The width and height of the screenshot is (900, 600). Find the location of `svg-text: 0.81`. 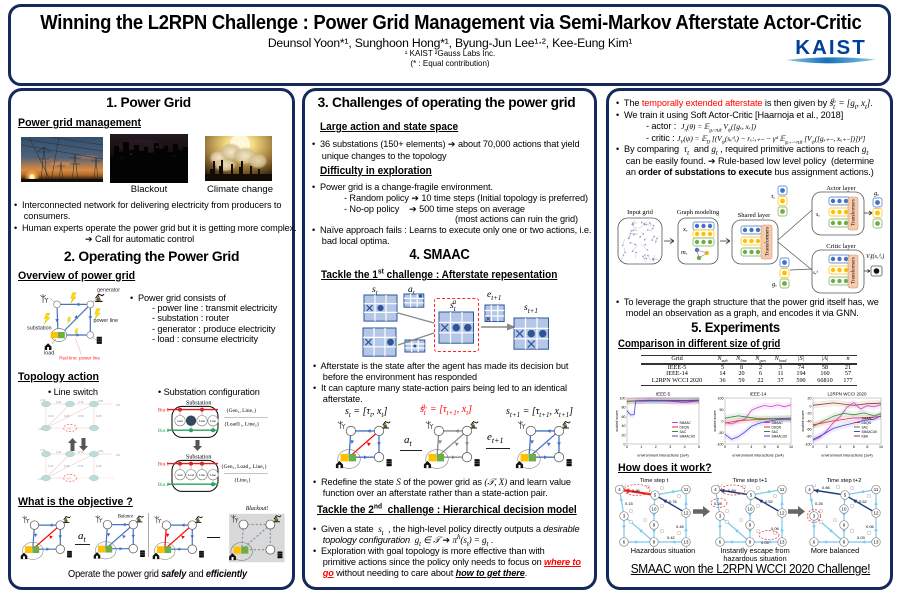

svg-text: 0.81 is located at coordinates (101, 401).